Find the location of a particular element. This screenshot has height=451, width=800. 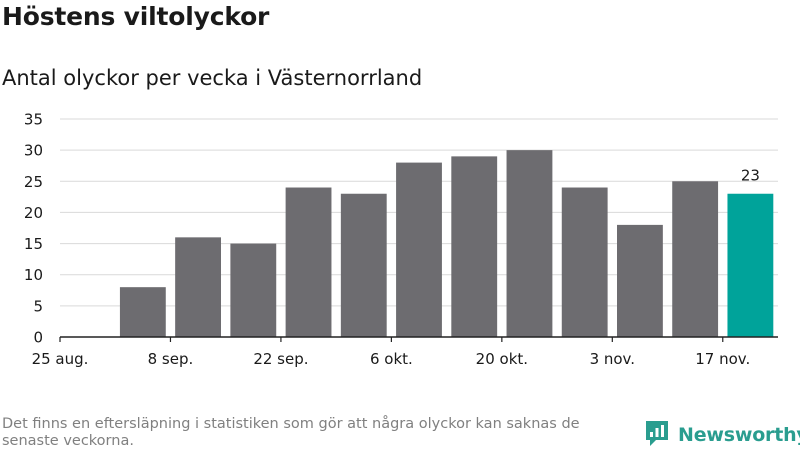

y-tick-label: 25 is located at coordinates (33, 182).